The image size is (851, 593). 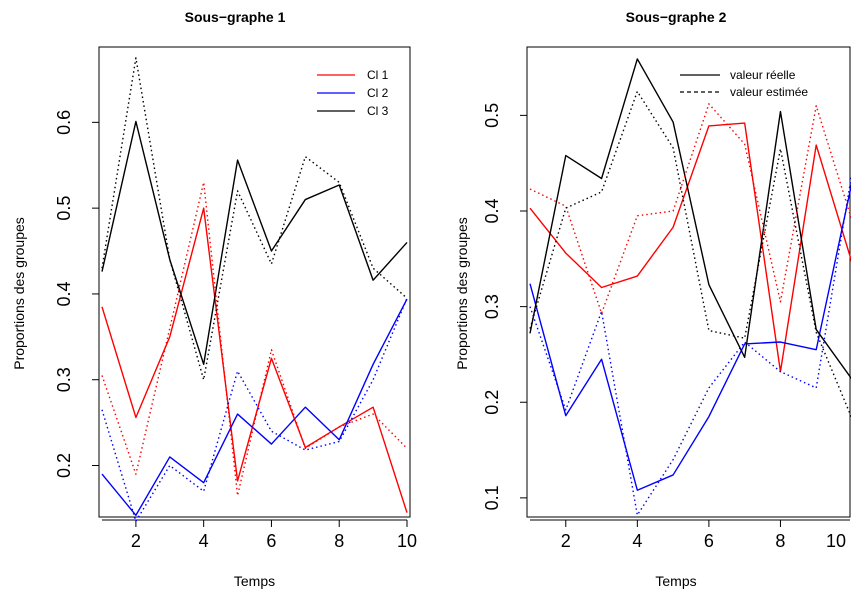 I want to click on legend-label: Cl 3, so click(x=378, y=111).